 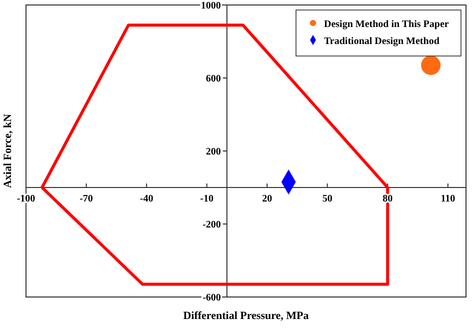 What do you see at coordinates (387, 24) in the screenshot?
I see `legend-label: Design Method in This Paper` at bounding box center [387, 24].